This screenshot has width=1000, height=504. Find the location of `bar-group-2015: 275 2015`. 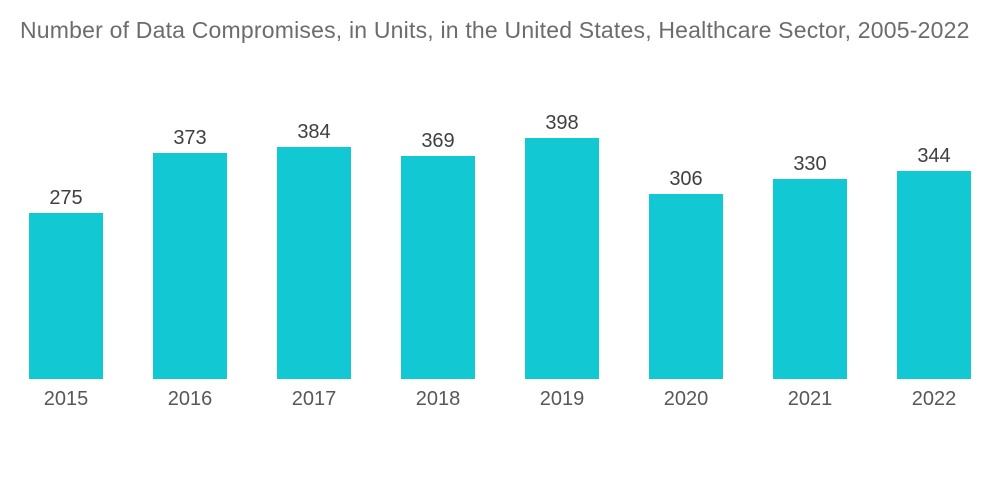

bar-group-2015: 275 2015 is located at coordinates (66, 204).